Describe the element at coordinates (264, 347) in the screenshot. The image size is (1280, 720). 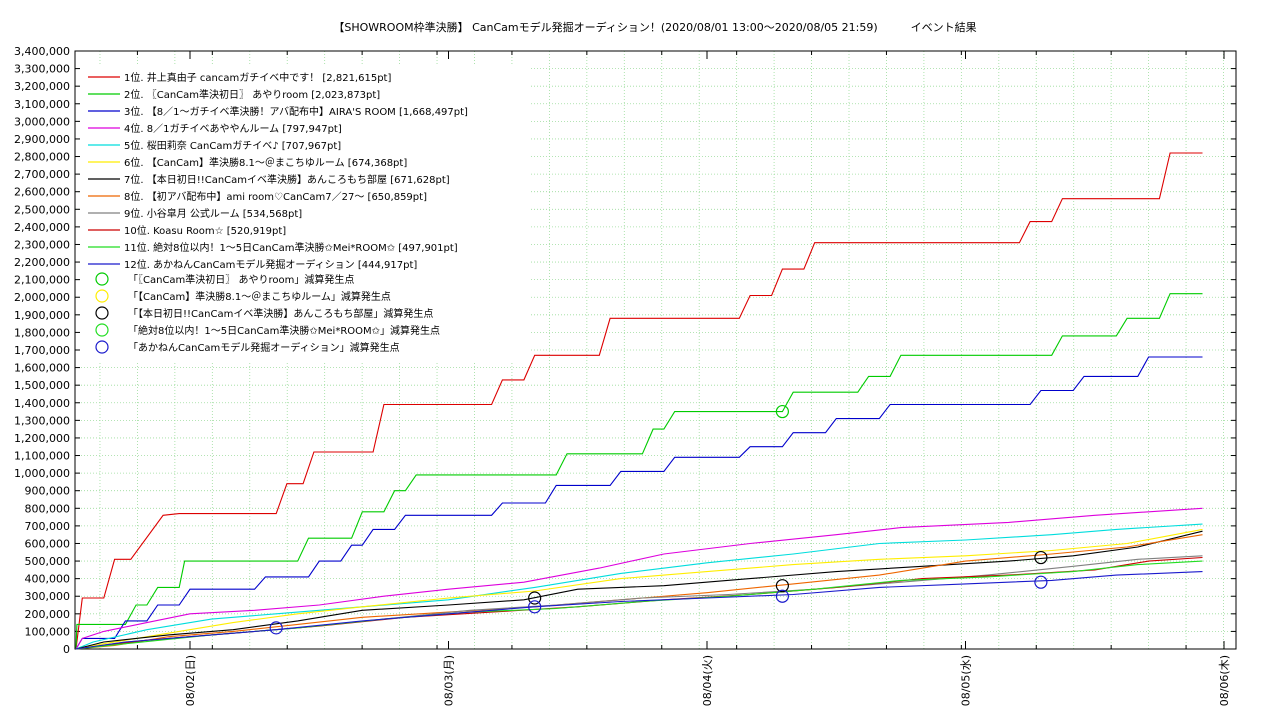
I see `legend-marker-label: 「あかねんCanCamモデル発掘オーディション」減算発生点` at that location.